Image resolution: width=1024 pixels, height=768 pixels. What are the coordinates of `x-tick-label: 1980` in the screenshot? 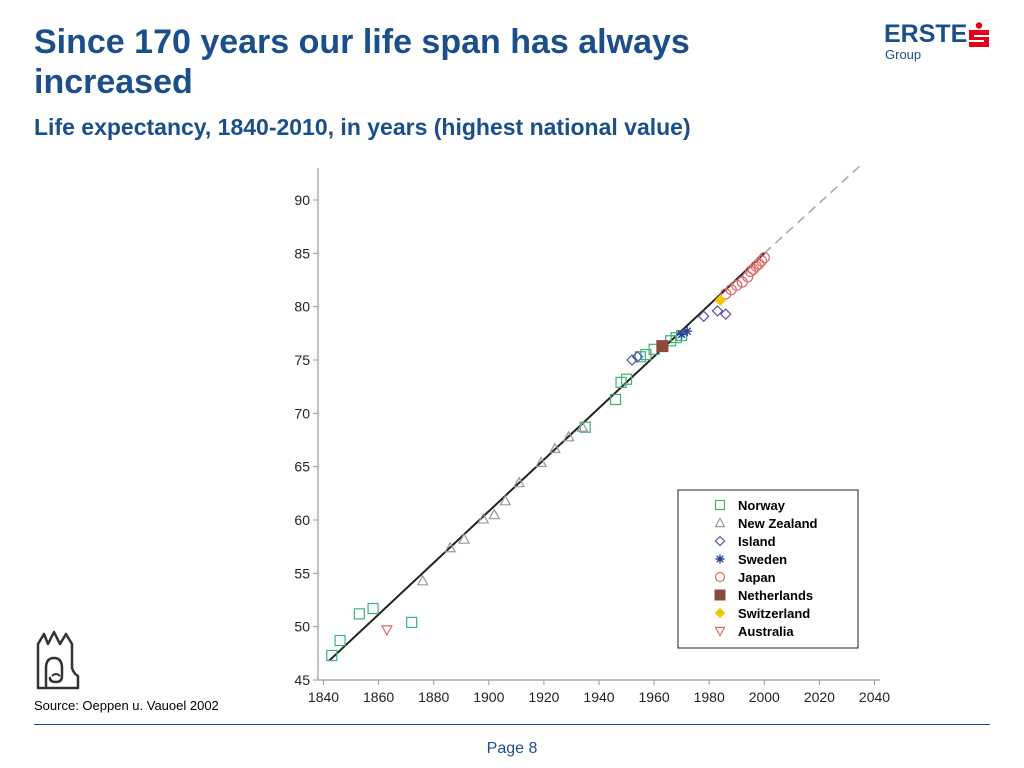 It's located at (709, 697).